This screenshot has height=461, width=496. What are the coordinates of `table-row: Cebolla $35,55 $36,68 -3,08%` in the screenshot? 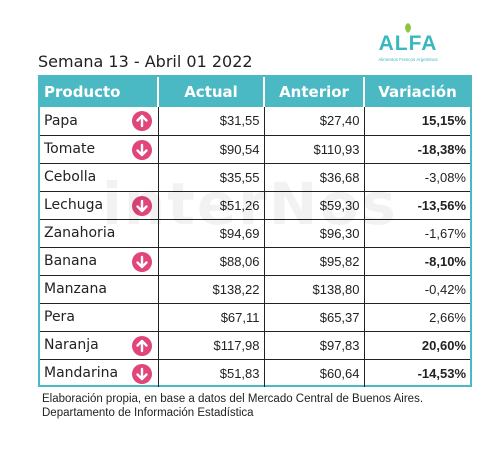 It's located at (255, 177).